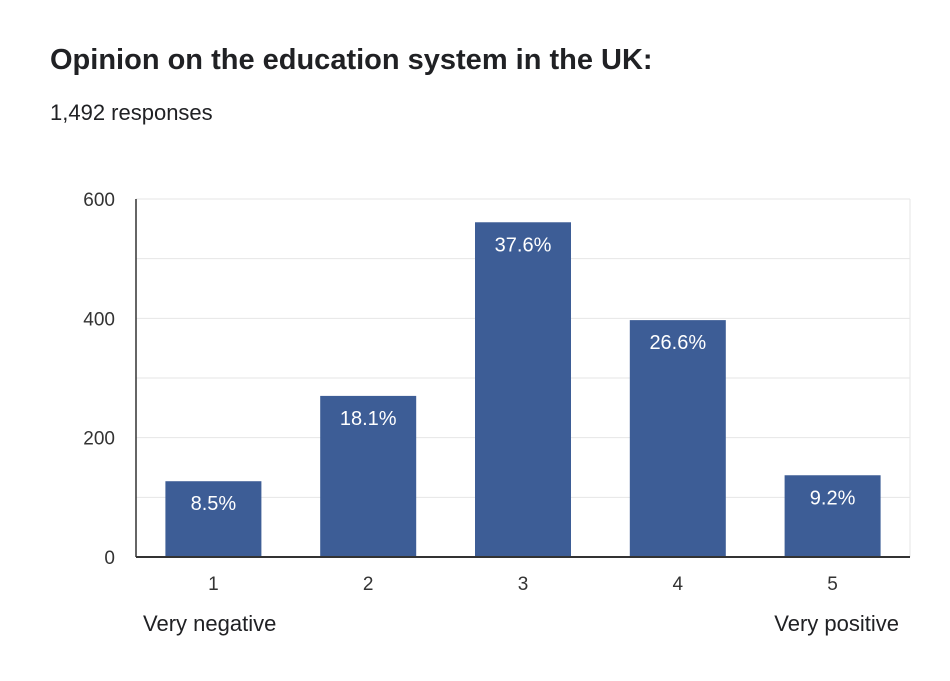  What do you see at coordinates (832, 584) in the screenshot?
I see `x-tick-label: 5` at bounding box center [832, 584].